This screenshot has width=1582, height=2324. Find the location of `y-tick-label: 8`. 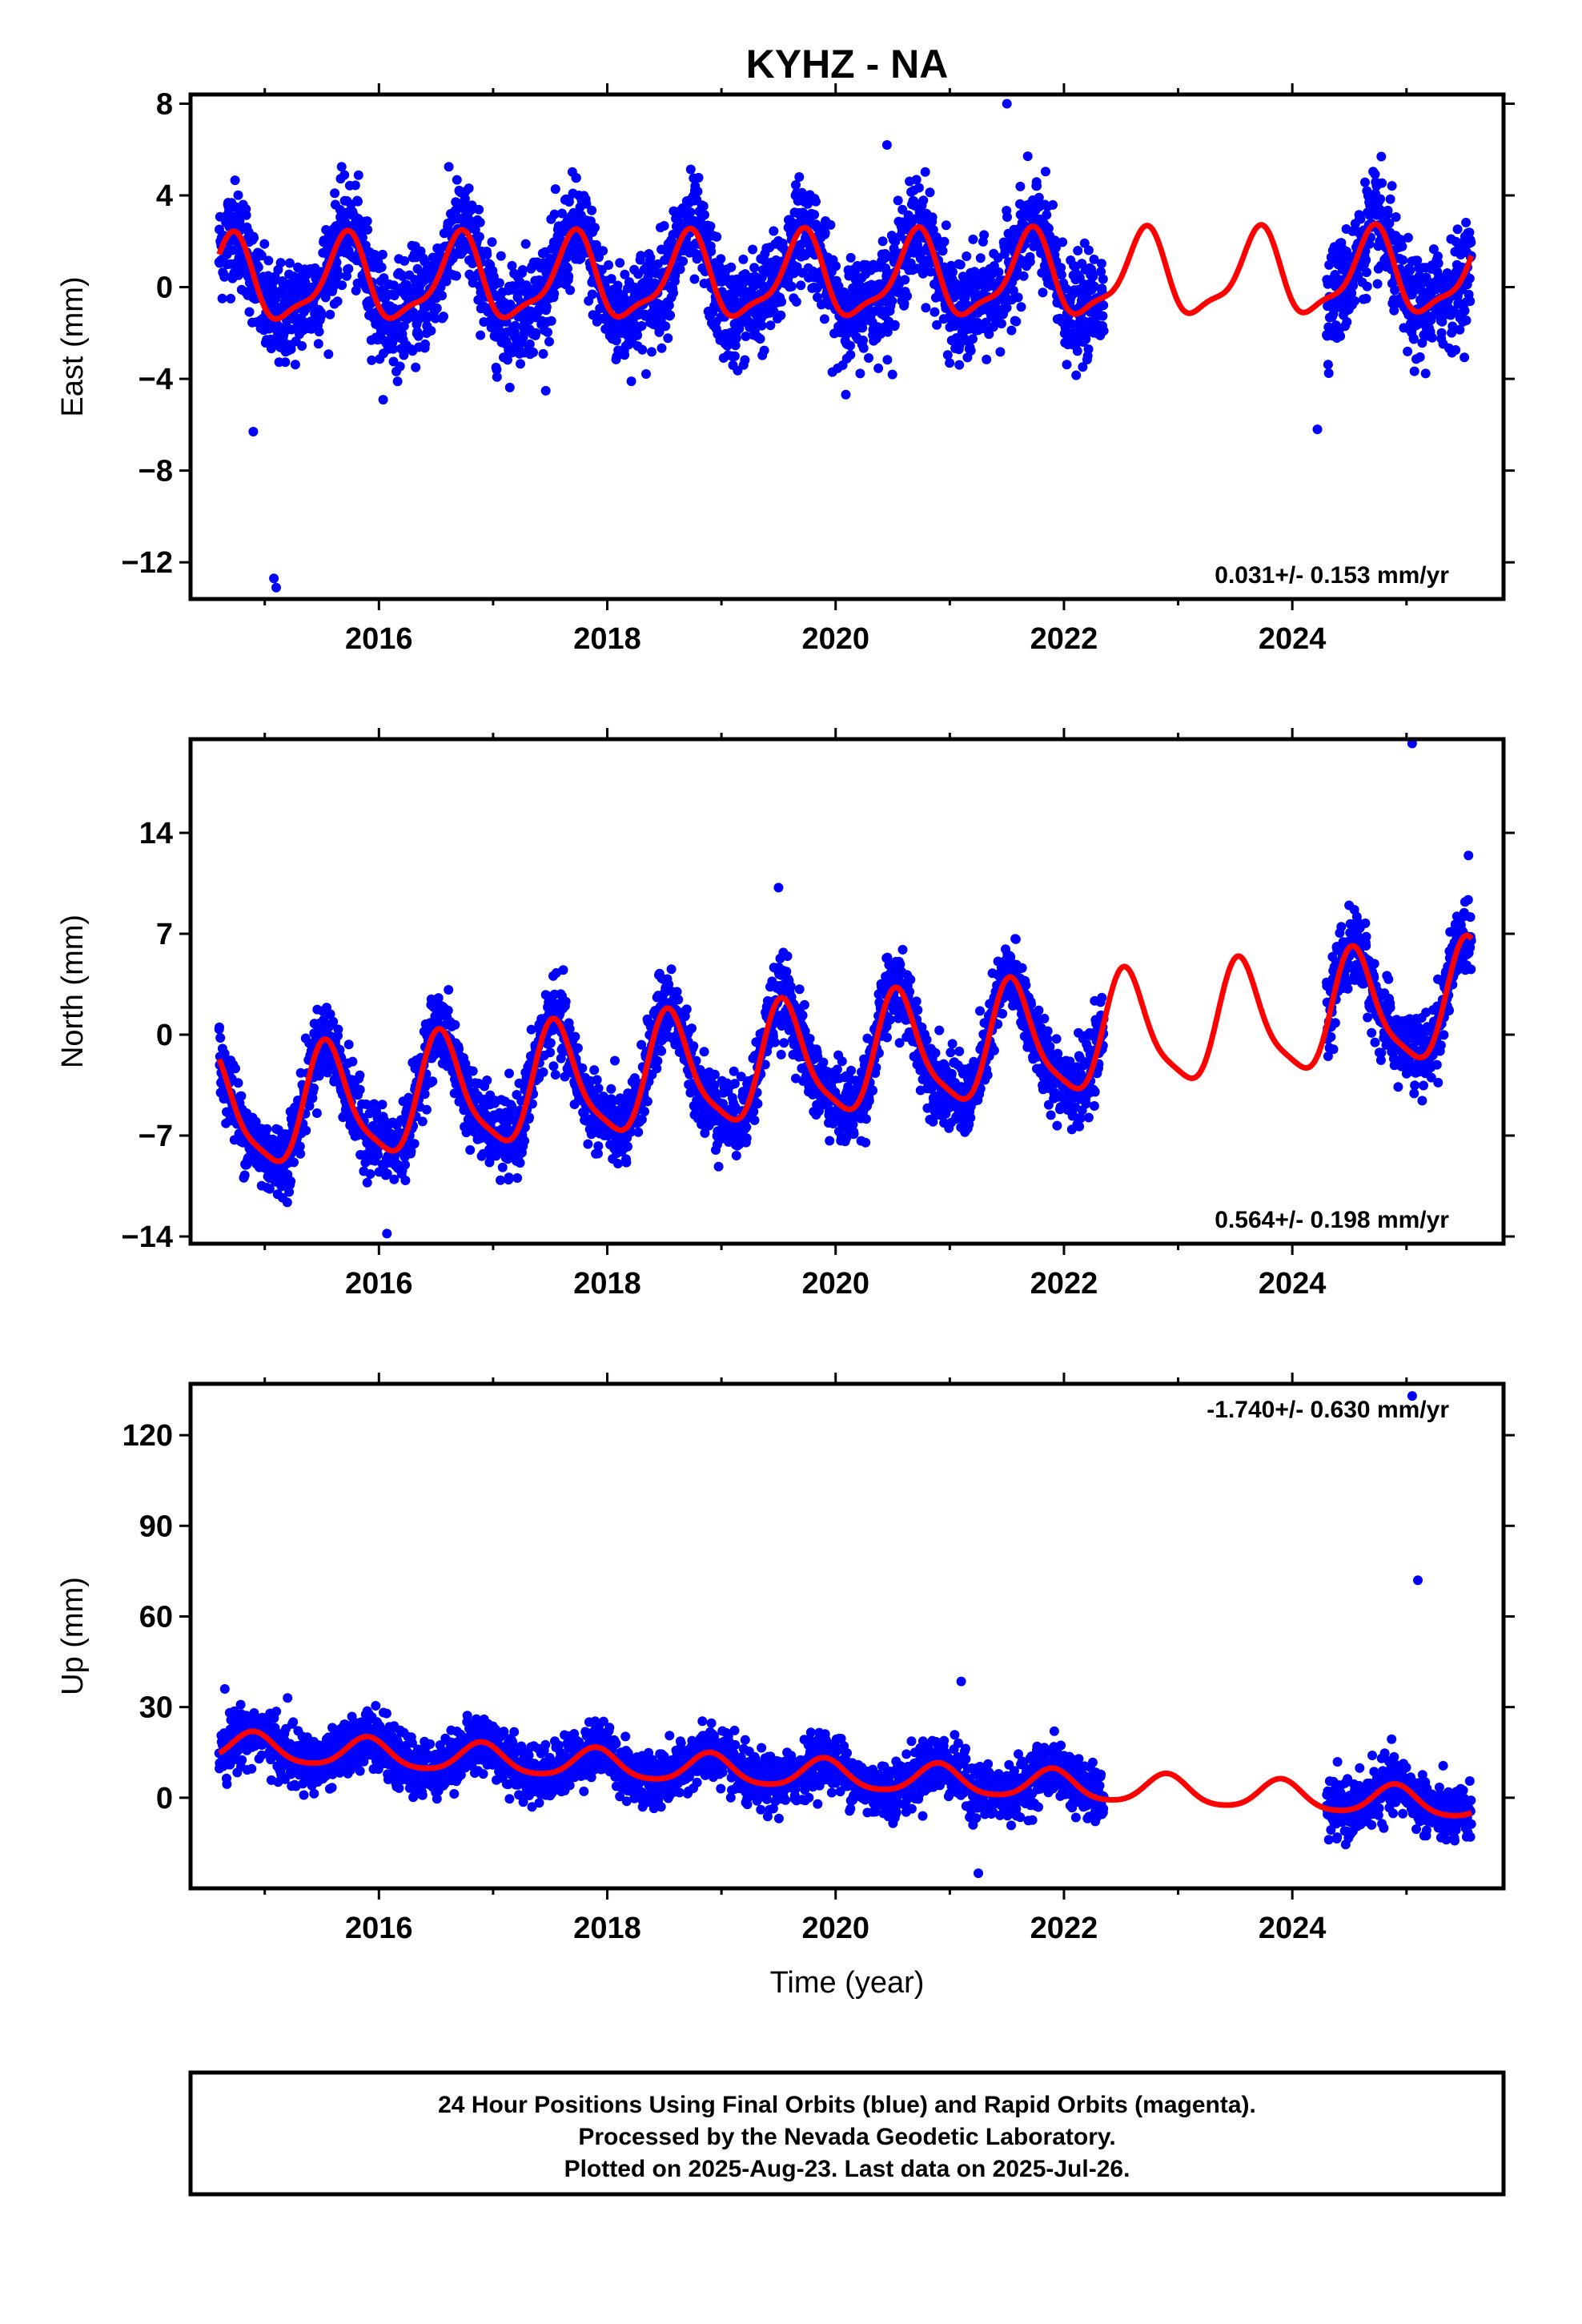

y-tick-label: 8 is located at coordinates (164, 104).